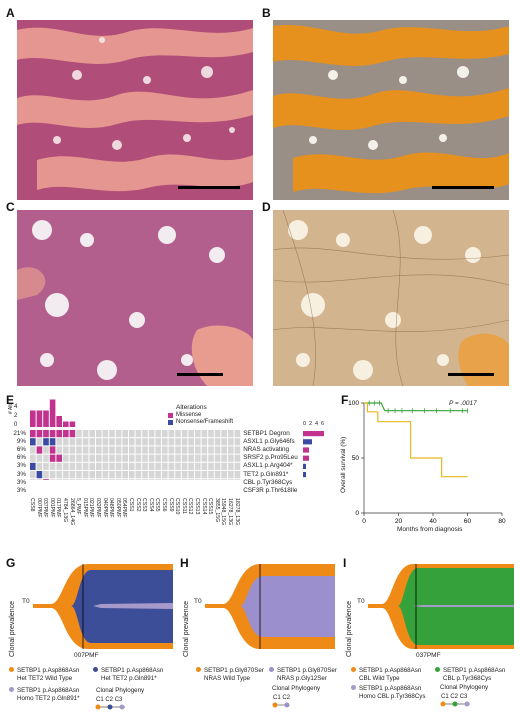 Image resolution: width=520 pixels, height=712 pixels. I want to click on alteration-count-bar, so click(66, 424).